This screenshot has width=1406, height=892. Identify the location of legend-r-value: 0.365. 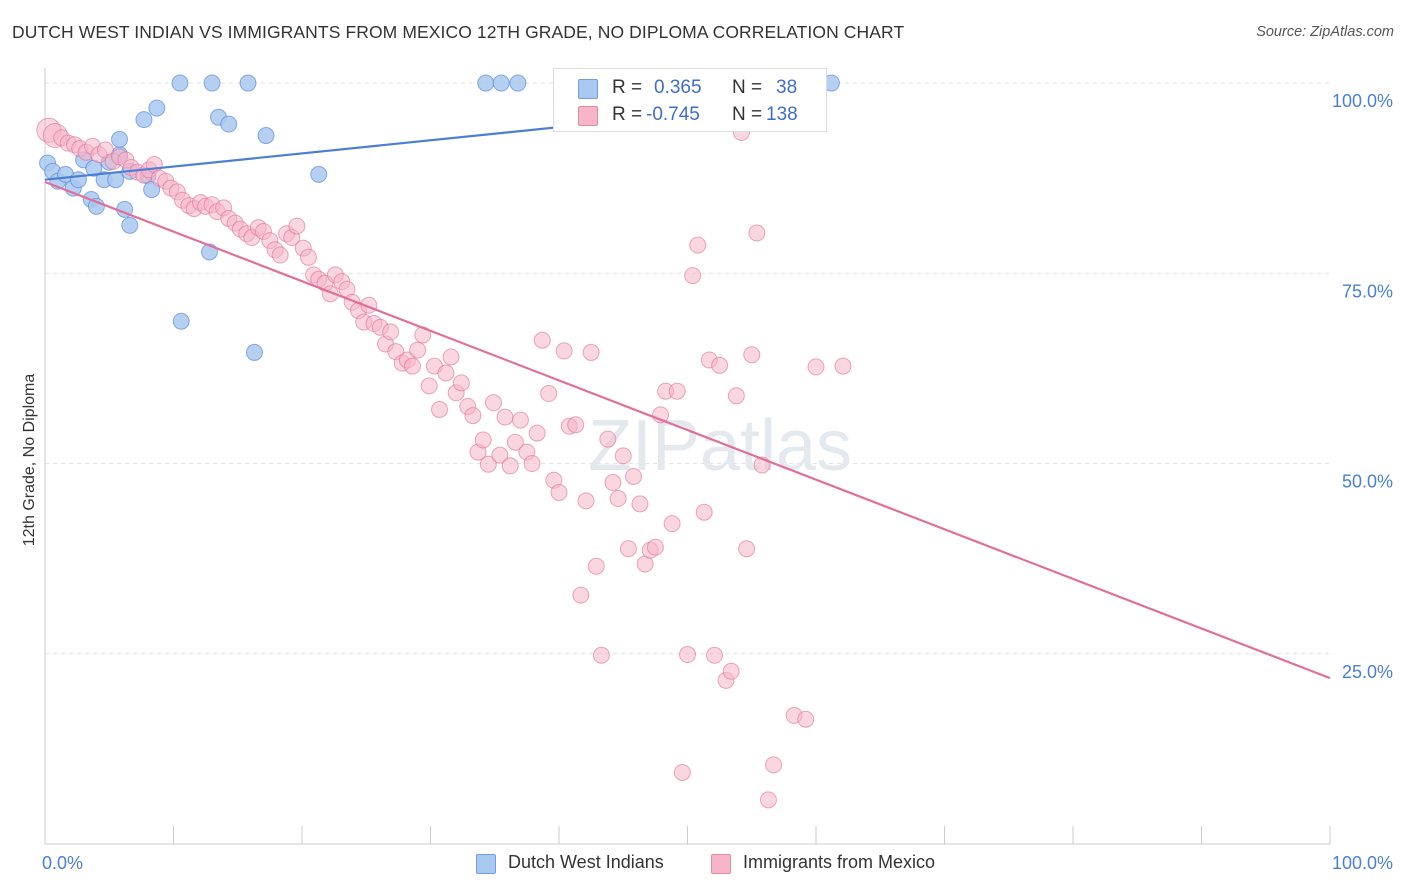
(678, 87).